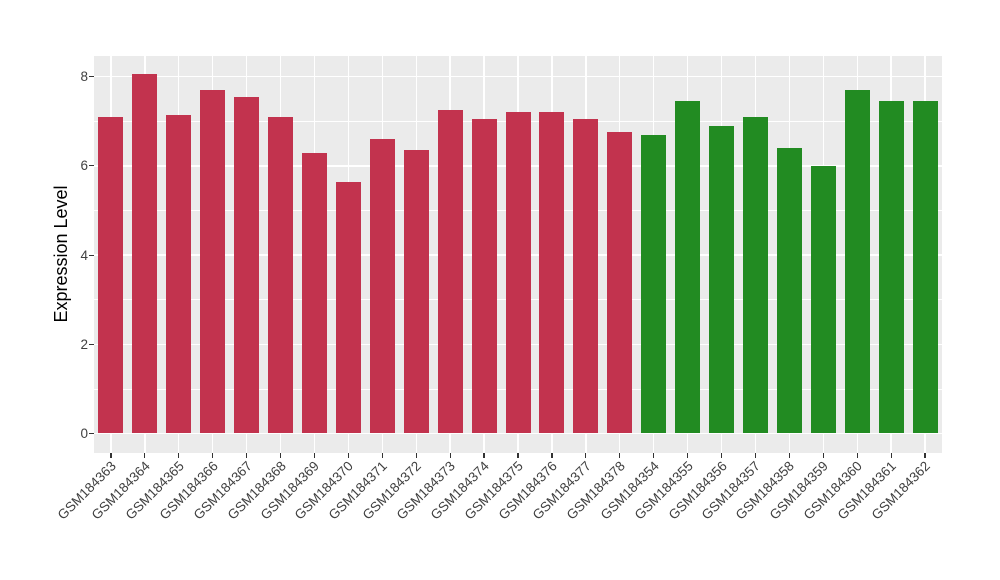  I want to click on bar-GSM184360, so click(857, 262).